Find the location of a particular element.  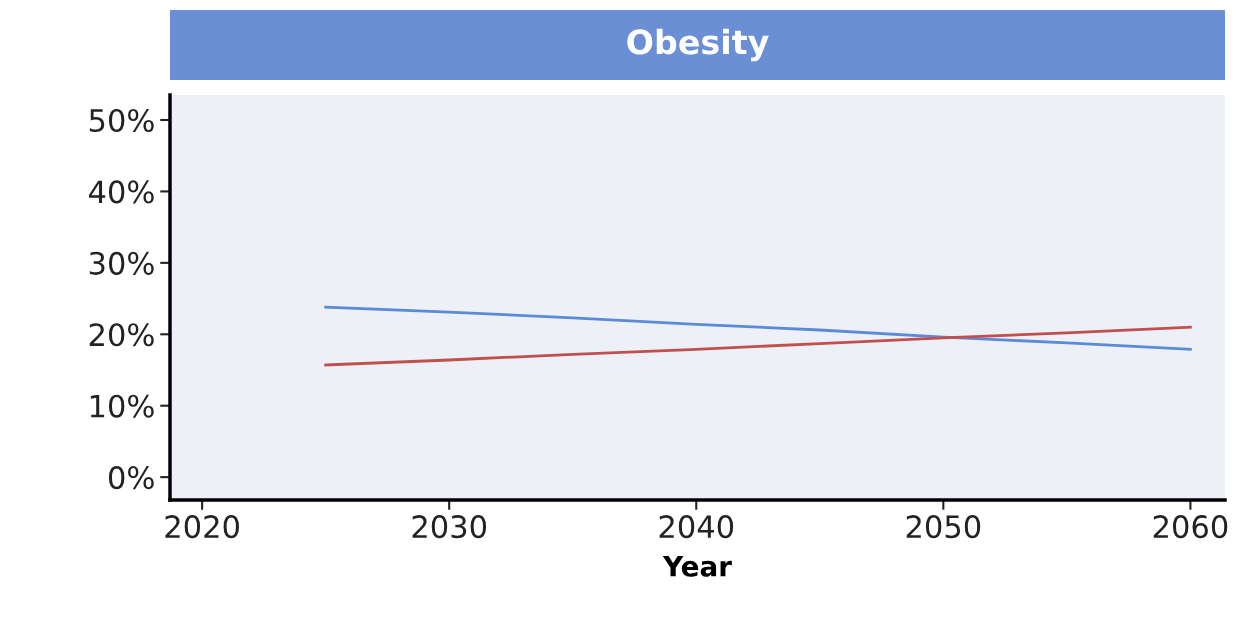

chart-title: Obesity is located at coordinates (698, 45).